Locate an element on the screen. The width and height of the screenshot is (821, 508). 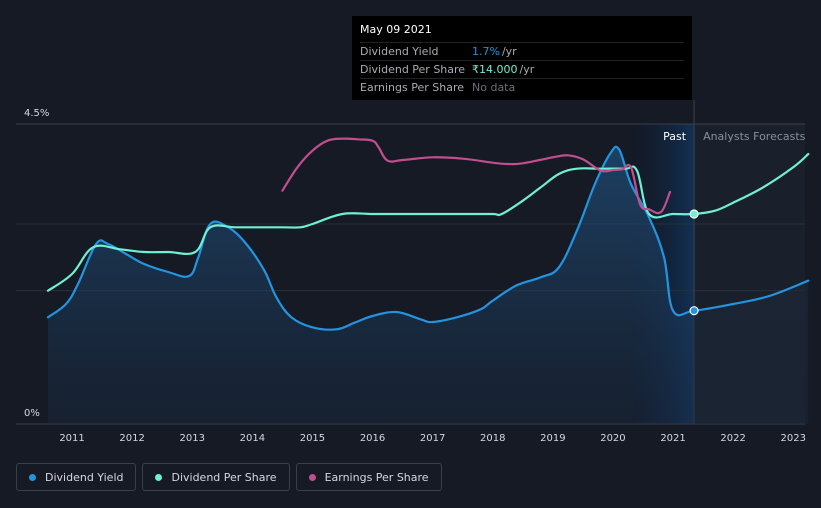
tooltip-row-yield: Dividend Yield 1.7% /yr is located at coordinates (522, 51).